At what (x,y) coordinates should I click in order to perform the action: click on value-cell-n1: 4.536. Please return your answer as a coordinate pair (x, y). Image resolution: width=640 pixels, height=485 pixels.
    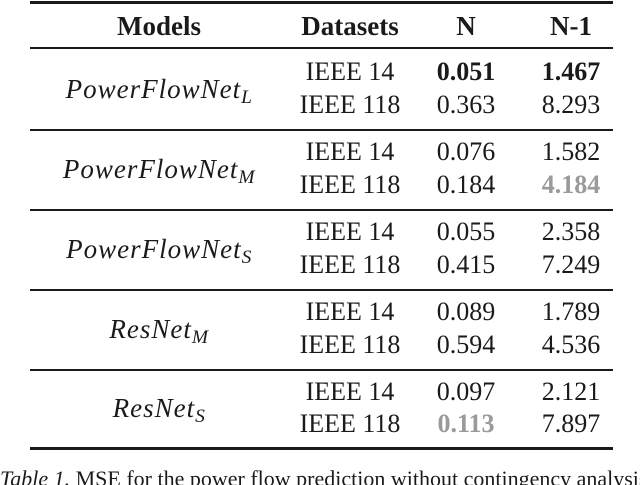
    Looking at the image, I should click on (571, 344).